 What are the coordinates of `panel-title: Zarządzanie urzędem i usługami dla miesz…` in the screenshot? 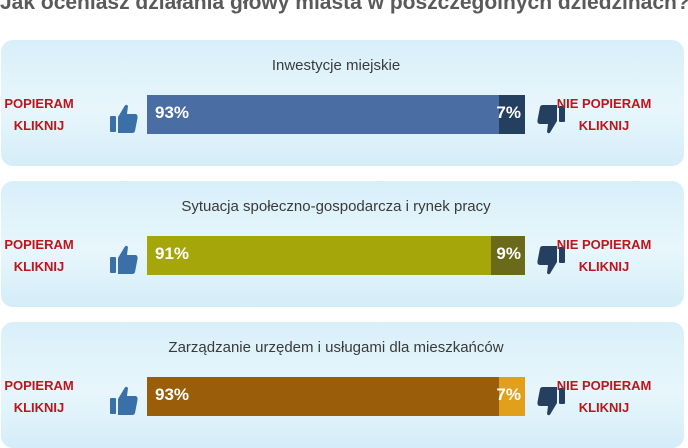 It's located at (336, 347).